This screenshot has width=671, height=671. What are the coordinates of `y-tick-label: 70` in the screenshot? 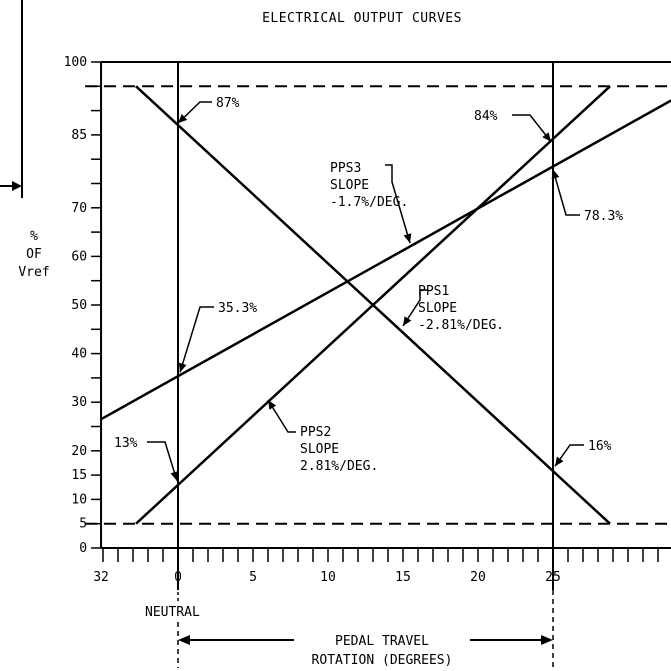 It's located at (79, 208).